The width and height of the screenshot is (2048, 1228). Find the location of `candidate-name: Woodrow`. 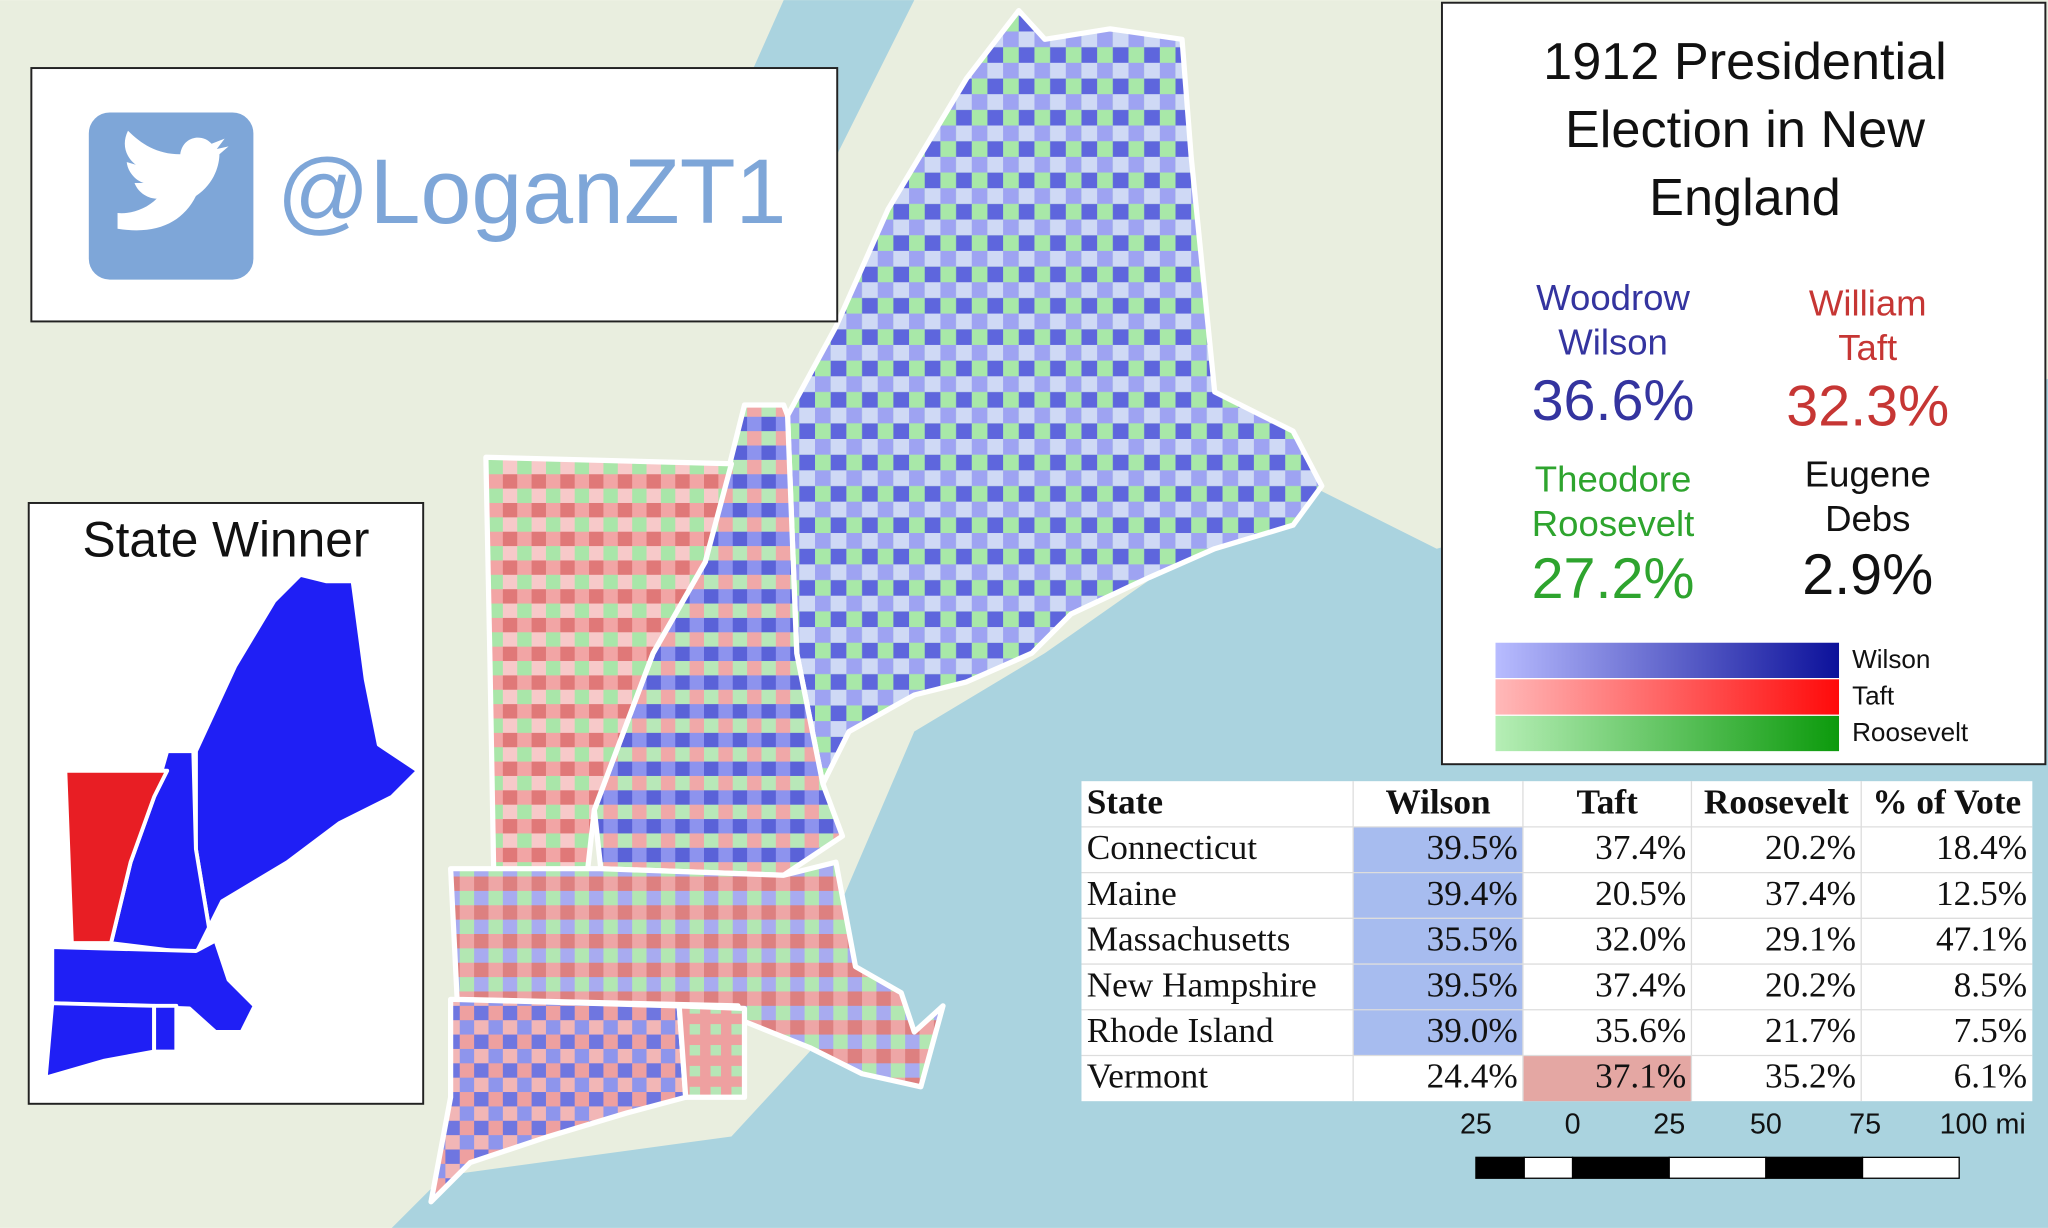

candidate-name: Woodrow is located at coordinates (1613, 297).